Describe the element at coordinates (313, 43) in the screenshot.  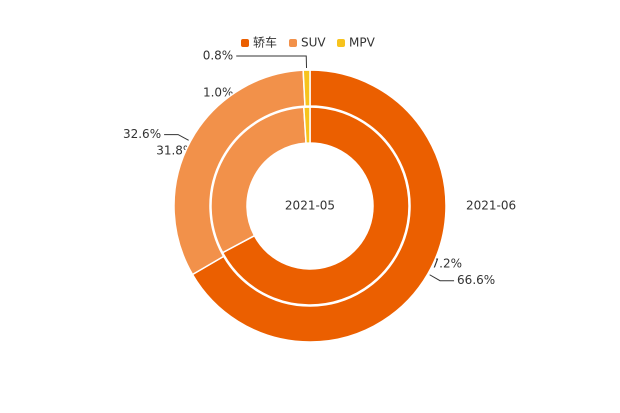
I see `legend-label: SUV` at that location.